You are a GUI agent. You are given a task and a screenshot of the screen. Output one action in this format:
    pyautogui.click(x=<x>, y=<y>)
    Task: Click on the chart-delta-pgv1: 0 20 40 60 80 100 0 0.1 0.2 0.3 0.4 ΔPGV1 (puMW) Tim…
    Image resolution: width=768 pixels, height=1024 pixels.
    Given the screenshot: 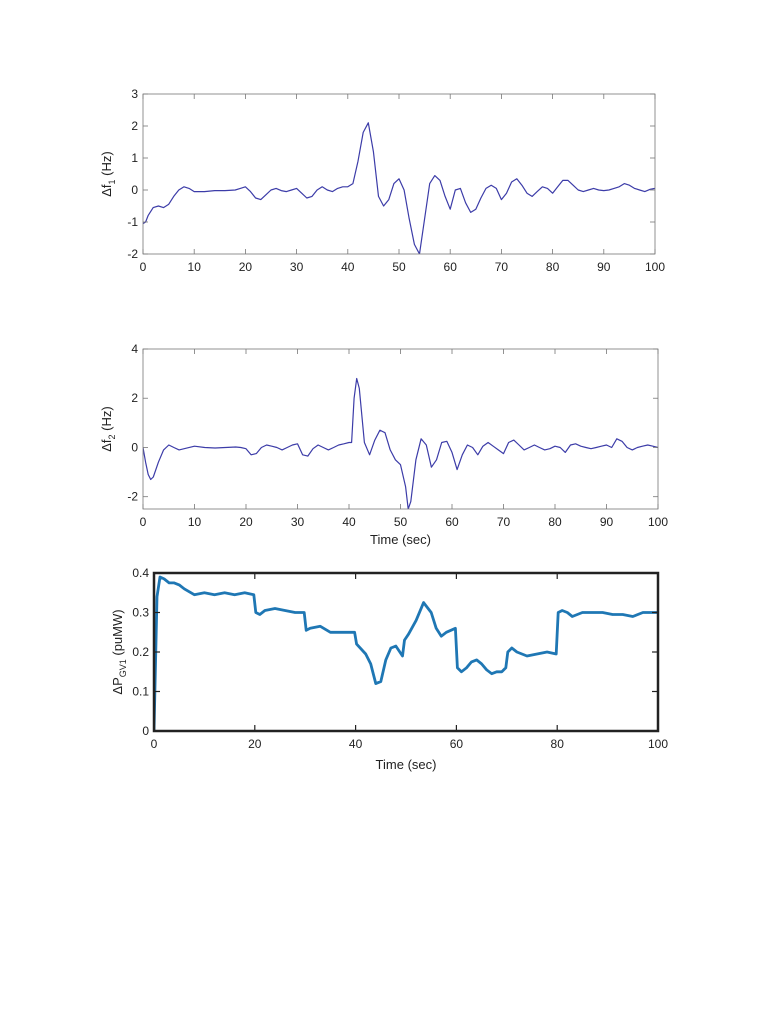 What is the action you would take?
    pyautogui.click(x=389, y=669)
    